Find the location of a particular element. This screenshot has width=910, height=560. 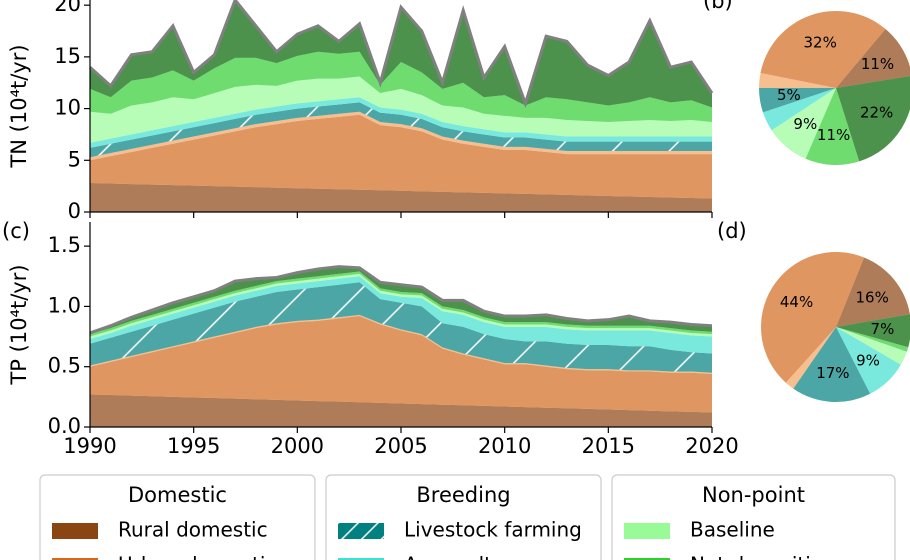

y-tick-label: 1.0 is located at coordinates (64, 305).